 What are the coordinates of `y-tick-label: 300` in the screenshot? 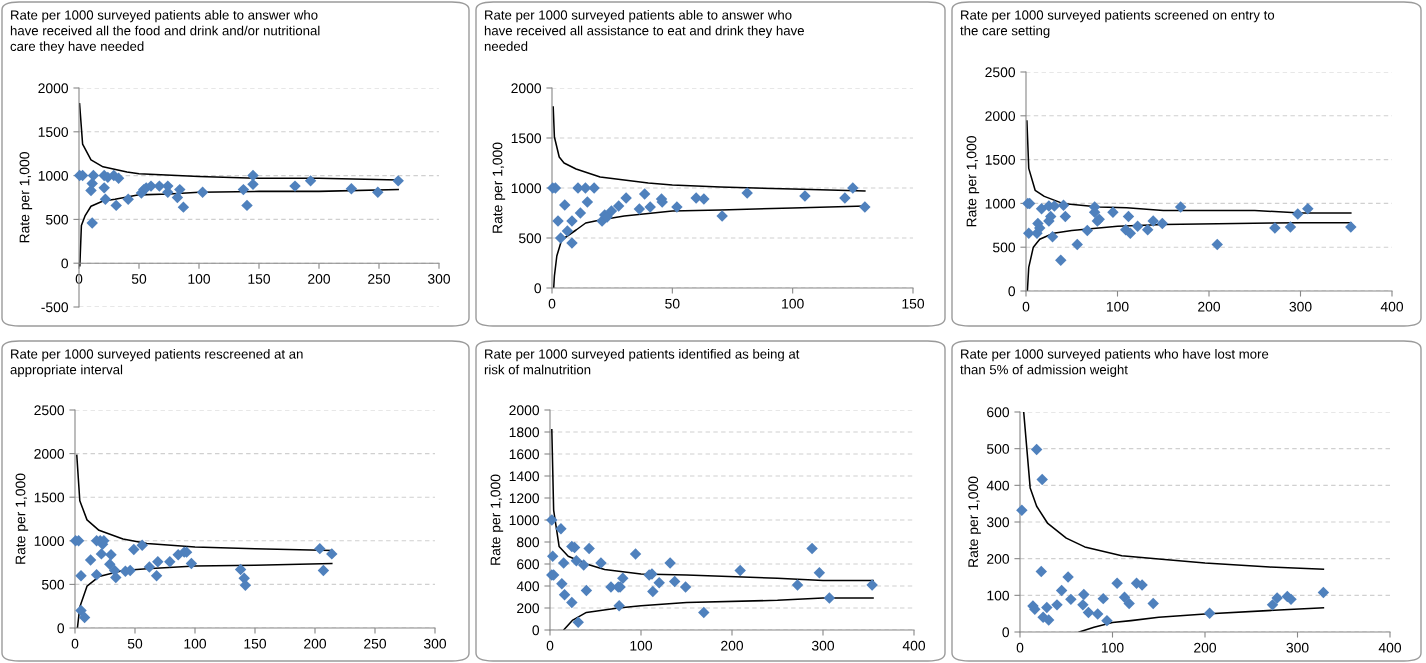 It's located at (998, 522).